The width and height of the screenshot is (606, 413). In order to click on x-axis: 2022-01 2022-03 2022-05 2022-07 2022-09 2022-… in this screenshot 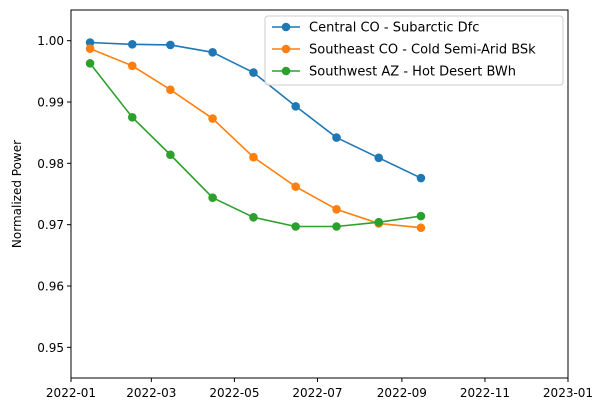, I will do `click(319, 389)`.